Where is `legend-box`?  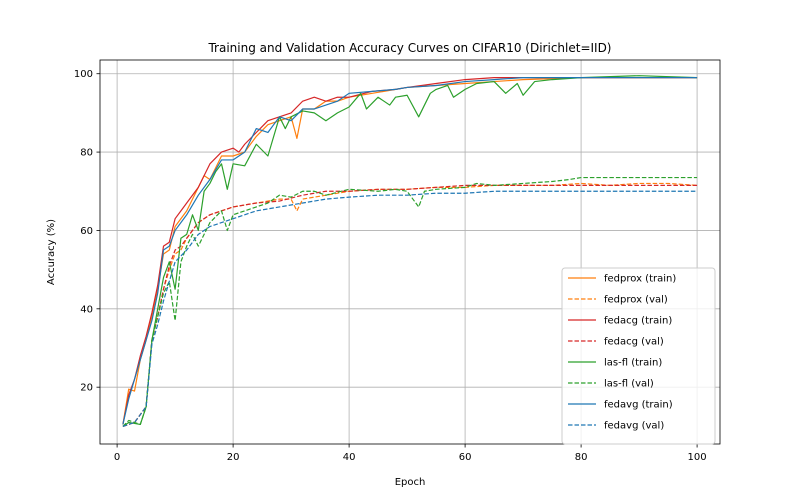 legend-box is located at coordinates (638, 356).